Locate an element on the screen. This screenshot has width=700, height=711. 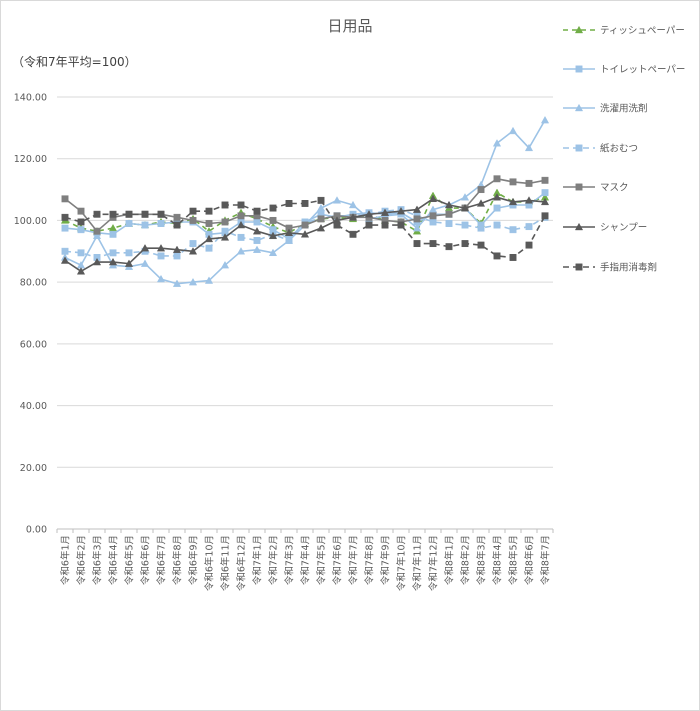
x-tick-label: 令和6年5月 is located at coordinates (130, 560).